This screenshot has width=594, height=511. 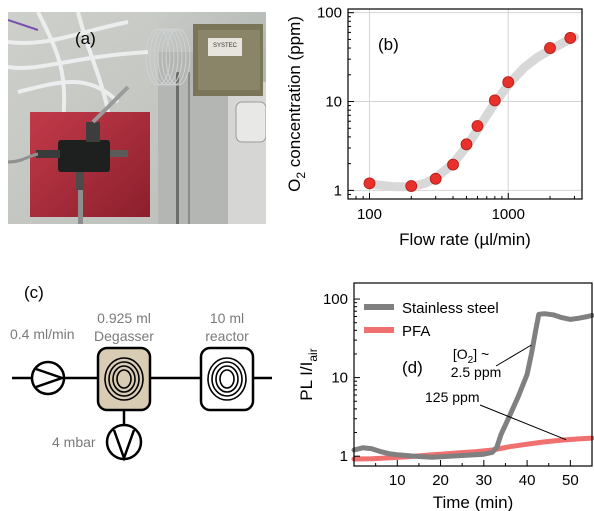 I want to click on chart-b-ytick-label: 1, so click(x=338, y=190).